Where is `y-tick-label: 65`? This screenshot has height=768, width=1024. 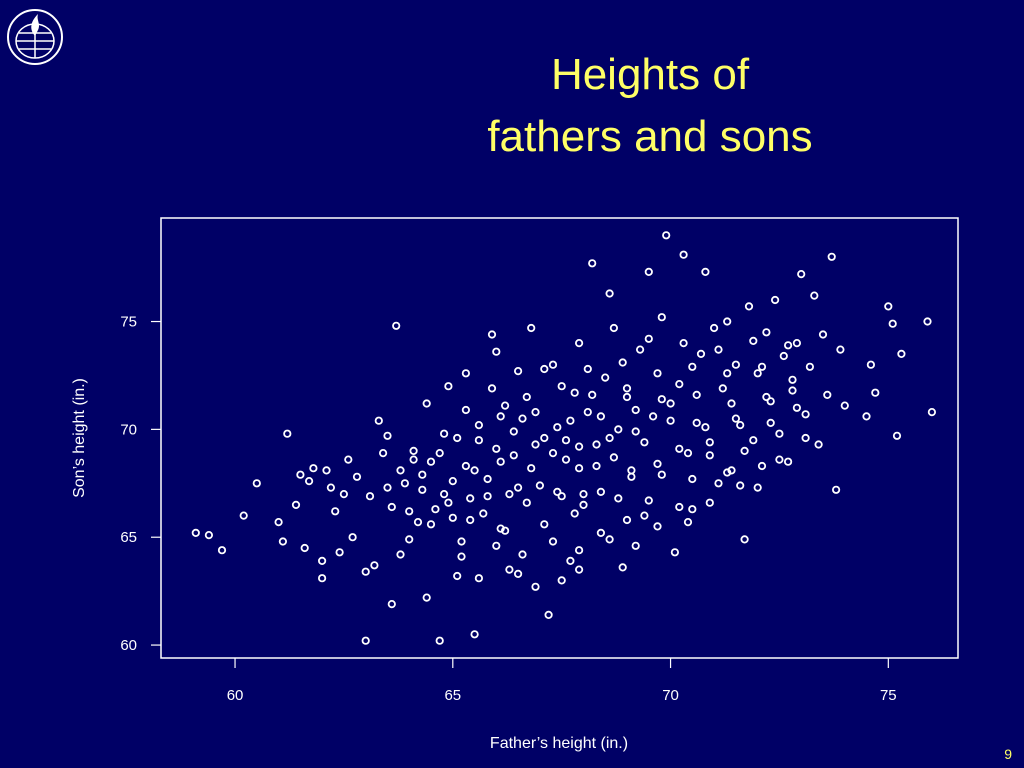
y-tick-label: 65 is located at coordinates (128, 537).